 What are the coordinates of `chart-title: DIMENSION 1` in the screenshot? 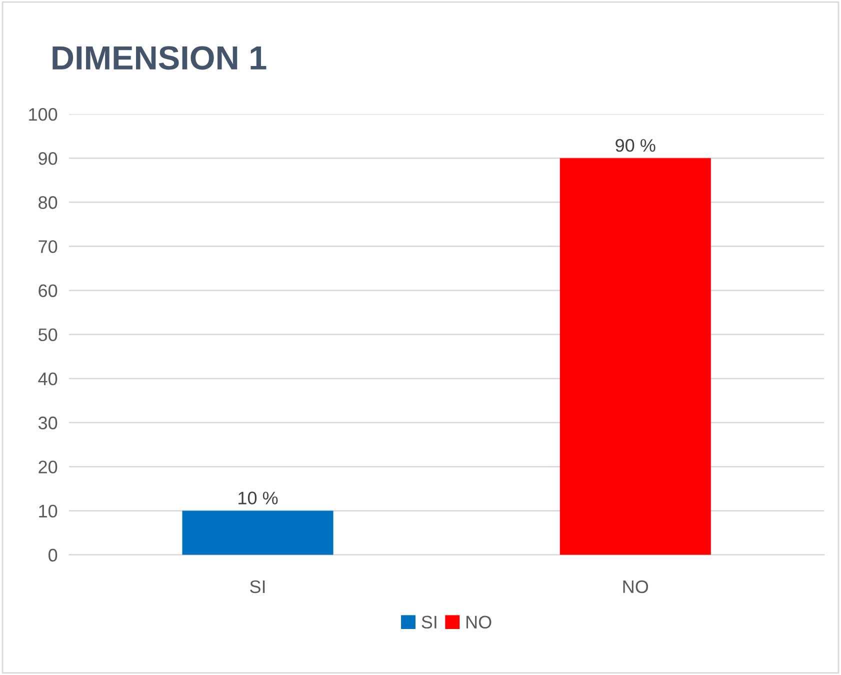 It's located at (159, 58).